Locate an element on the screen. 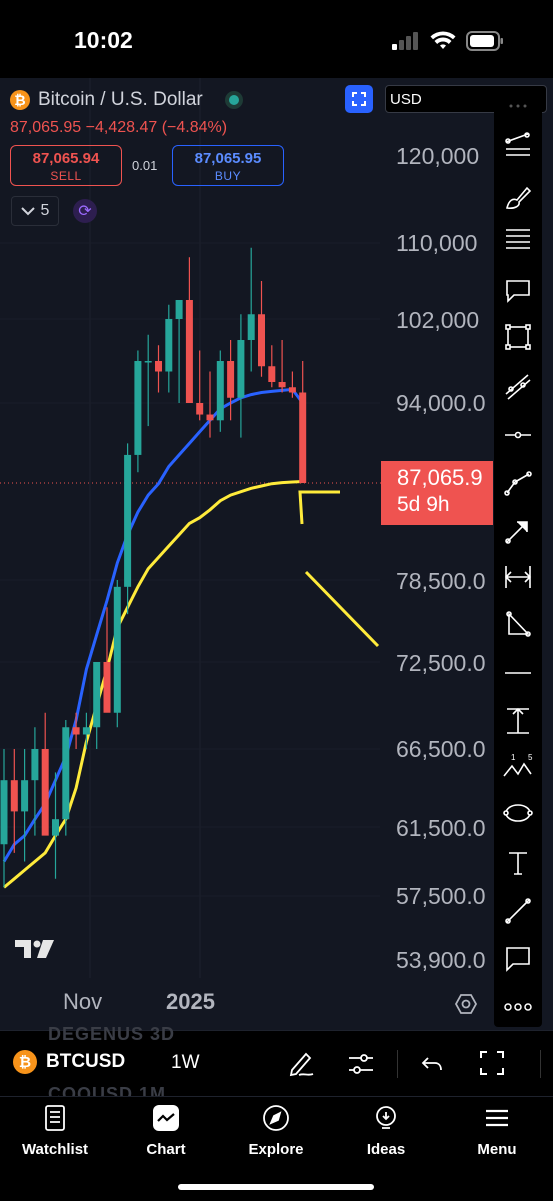  symbol-selector: ₿ BTCUSD is located at coordinates (69, 1062).